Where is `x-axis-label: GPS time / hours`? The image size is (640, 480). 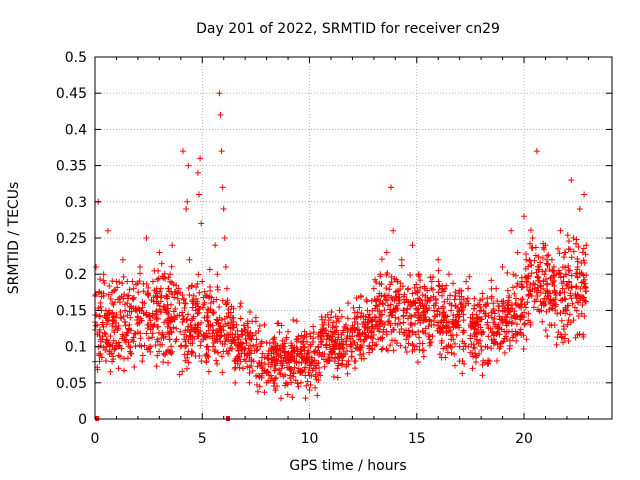
x-axis-label: GPS time / hours is located at coordinates (347, 466).